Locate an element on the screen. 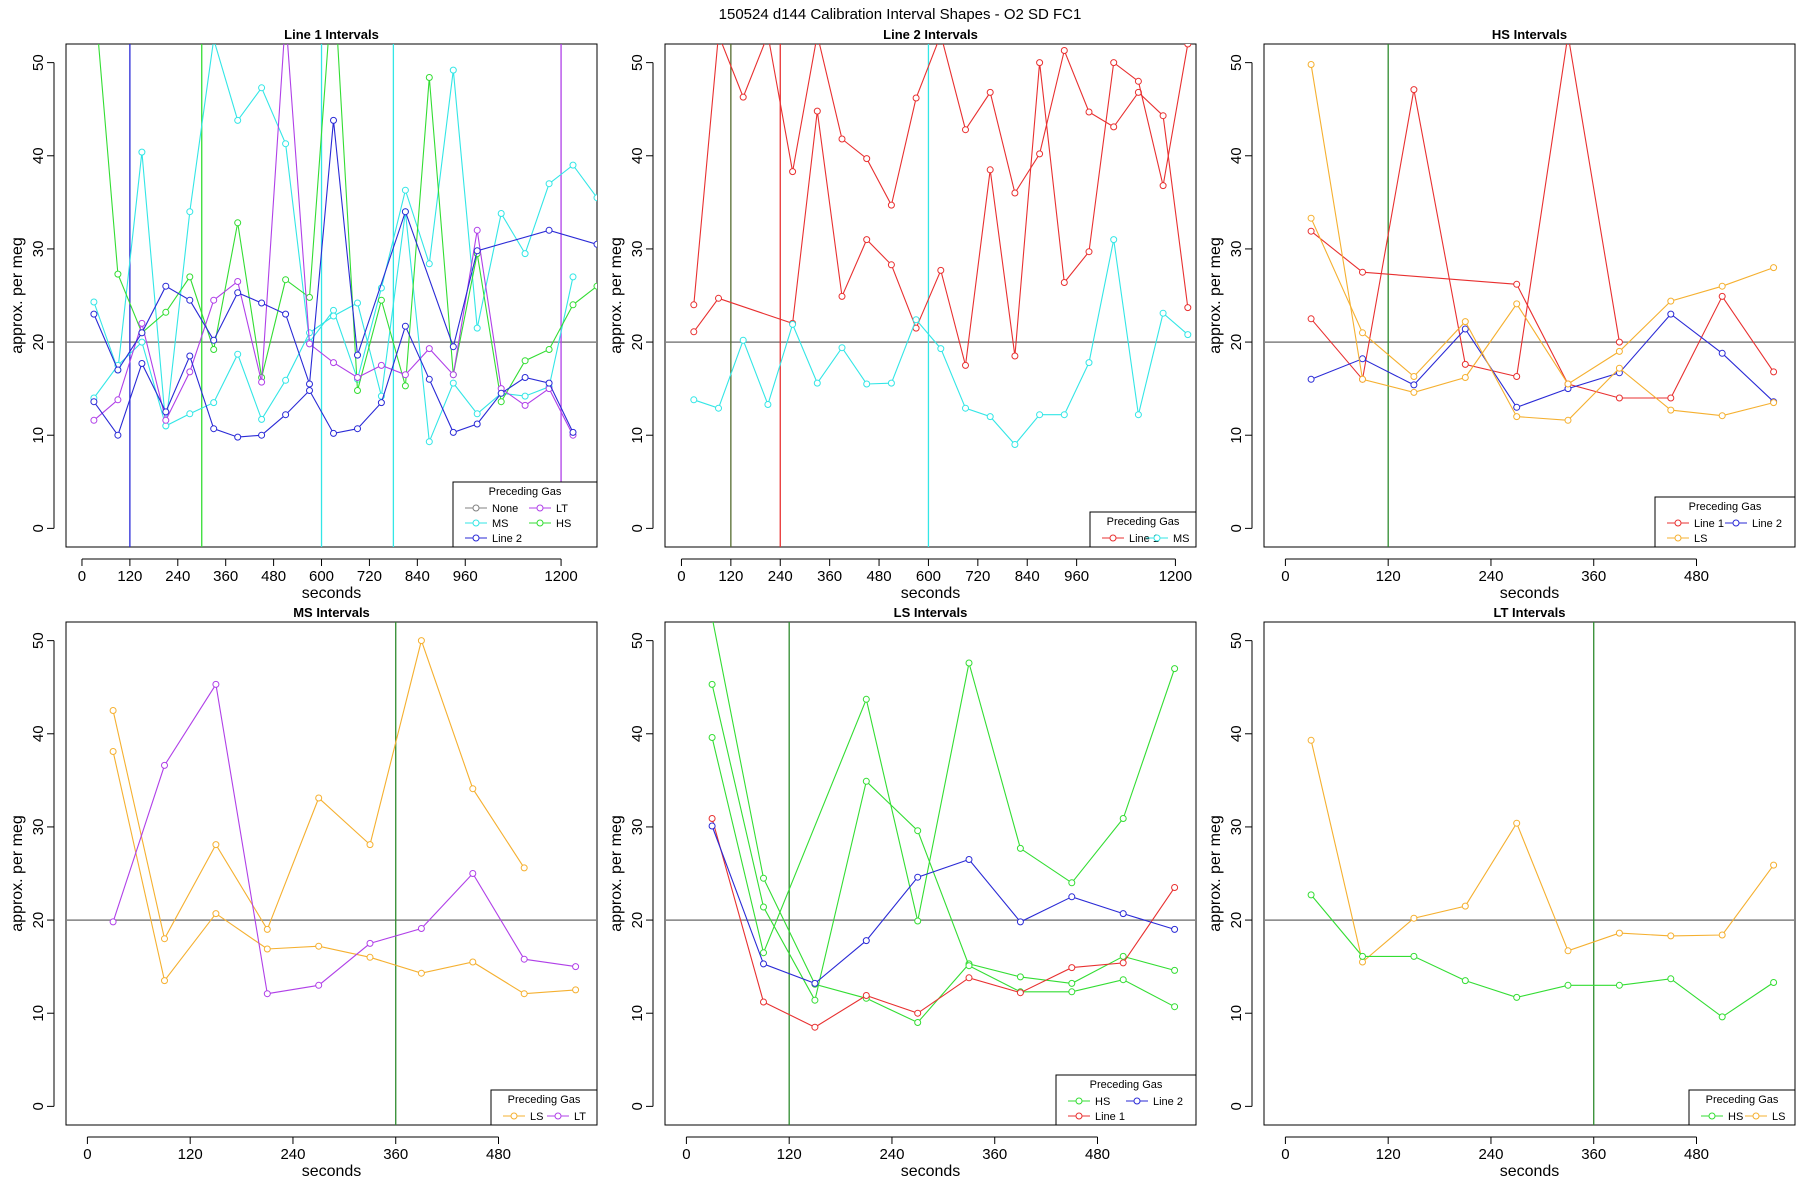 This screenshot has height=1200, width=1800. panel-lt-intervals-series-hs-point is located at coordinates (1568, 985).